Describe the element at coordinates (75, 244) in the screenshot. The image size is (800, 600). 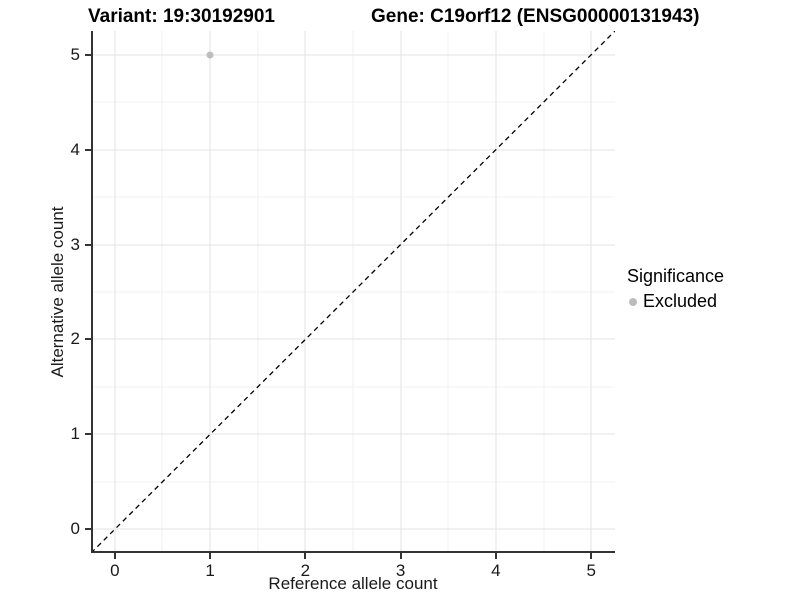
I see `y-tick-label: 3` at that location.